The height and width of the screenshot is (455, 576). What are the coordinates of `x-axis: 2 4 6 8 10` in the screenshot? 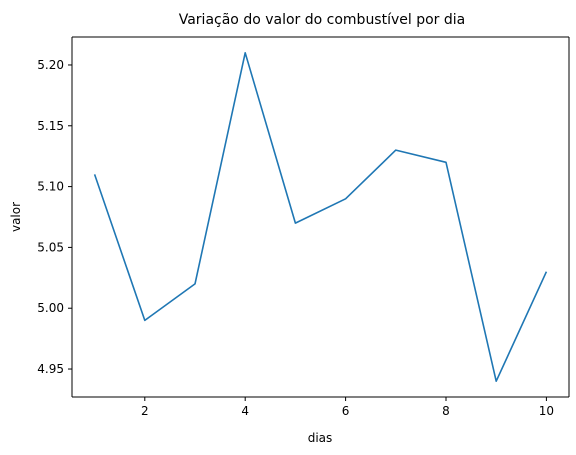 It's located at (347, 407).